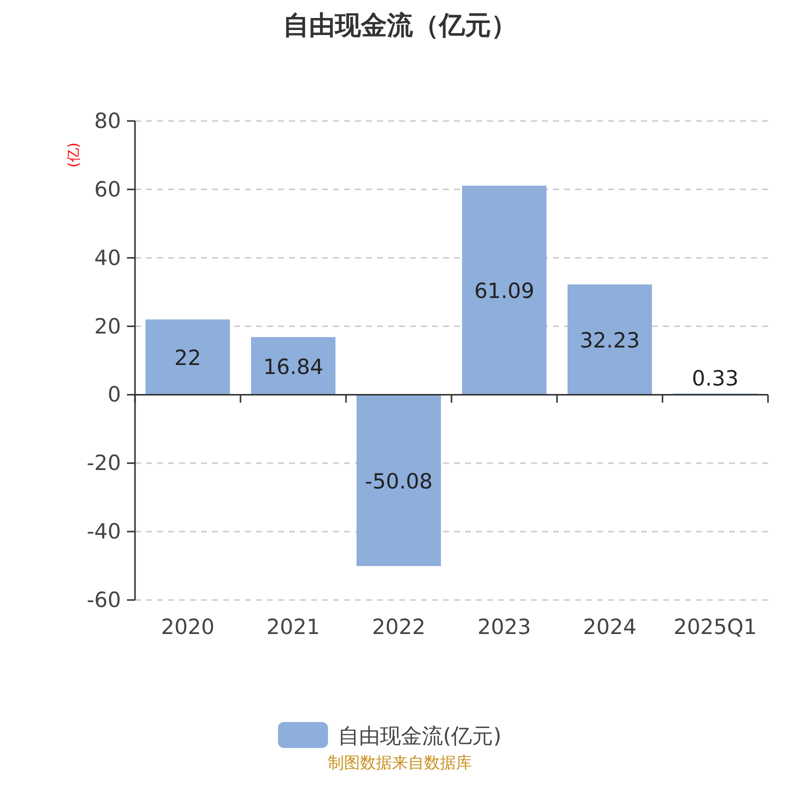 The width and height of the screenshot is (800, 800). What do you see at coordinates (107, 121) in the screenshot?
I see `y-tick-label: 80` at bounding box center [107, 121].